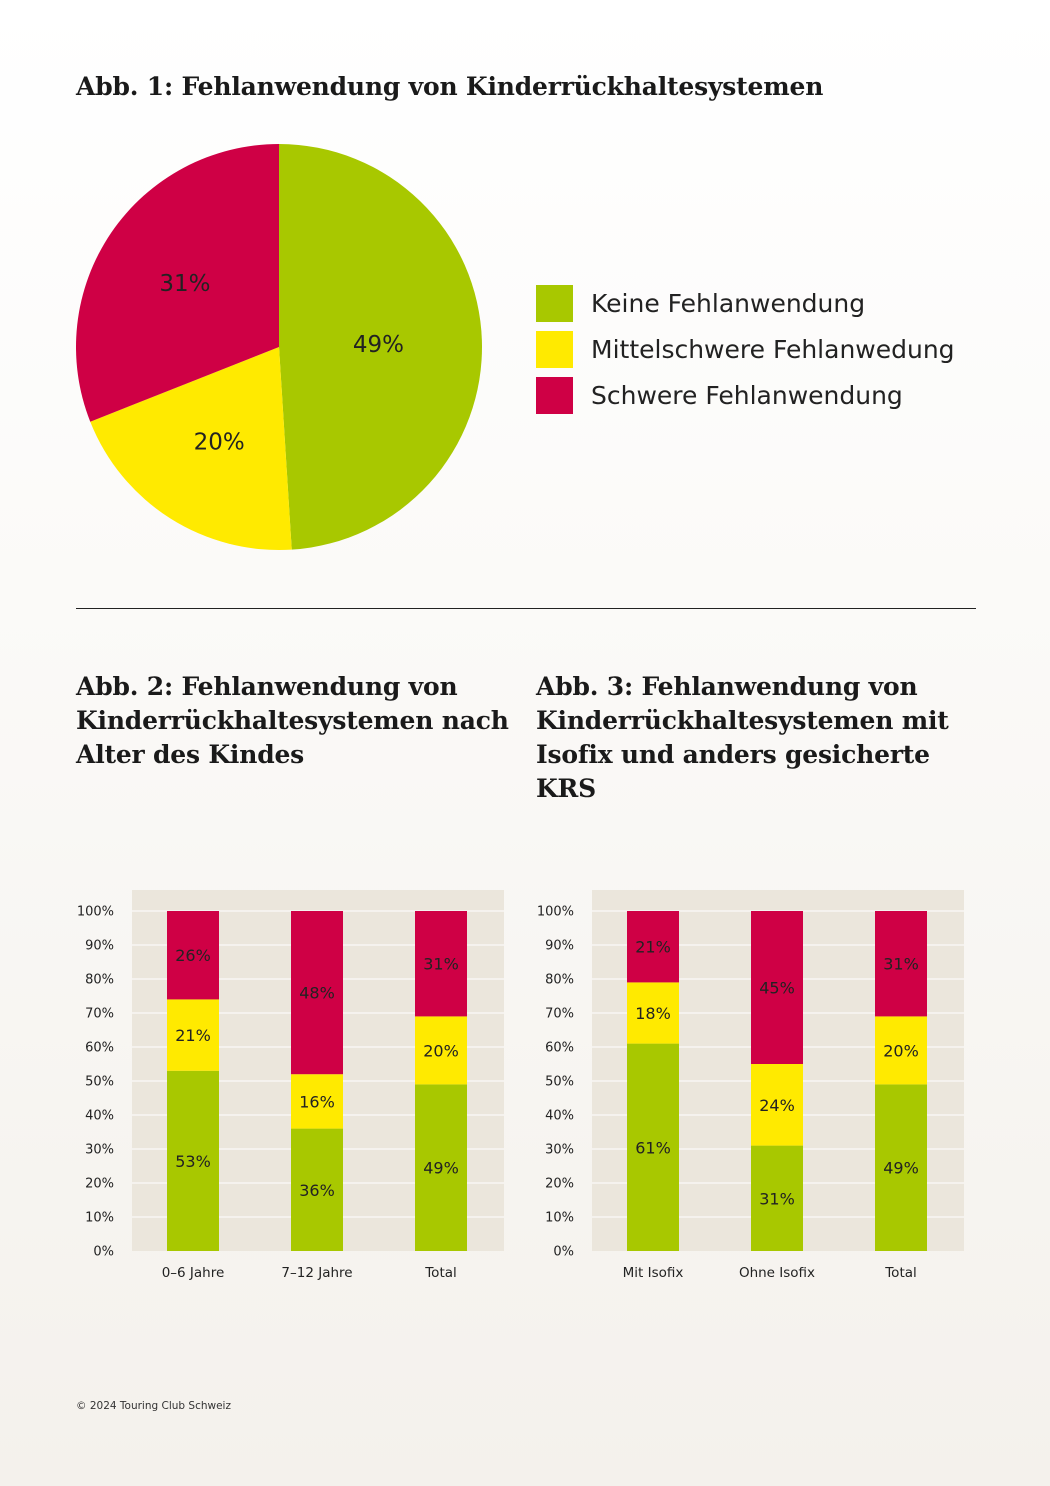 Image resolution: width=1050 pixels, height=1486 pixels. Describe the element at coordinates (773, 349) in the screenshot. I see `legend-label: Mittelschwere Fehlanwedung` at that location.